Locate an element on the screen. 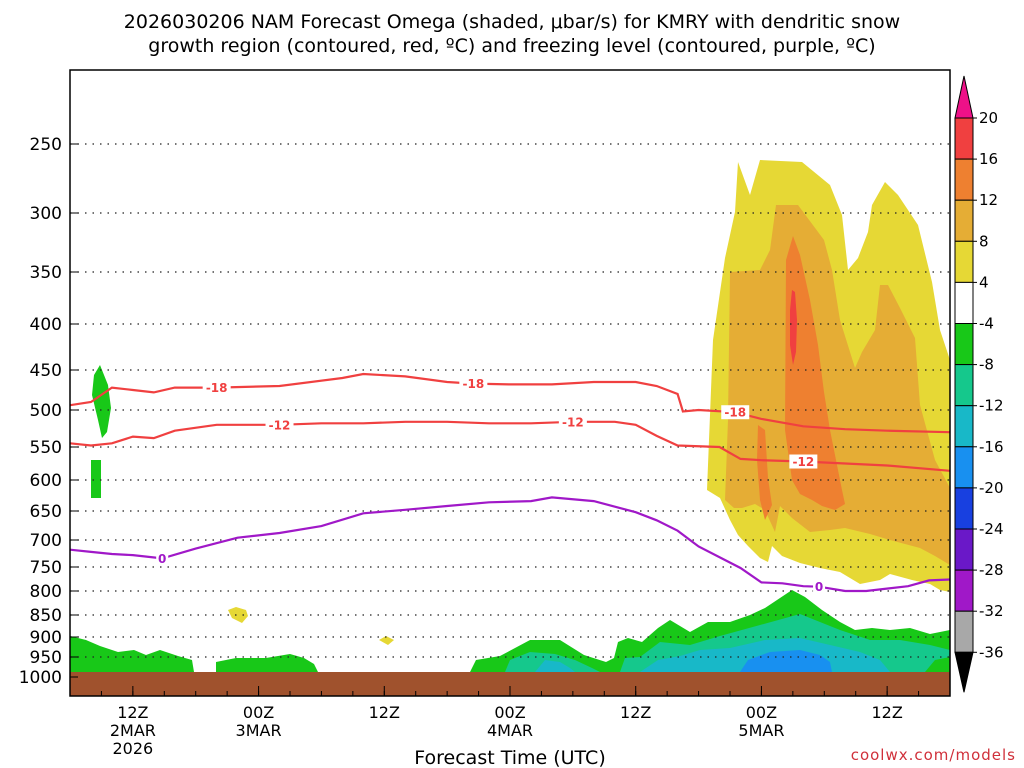  contour-label-1-2: -12 is located at coordinates (803, 462).